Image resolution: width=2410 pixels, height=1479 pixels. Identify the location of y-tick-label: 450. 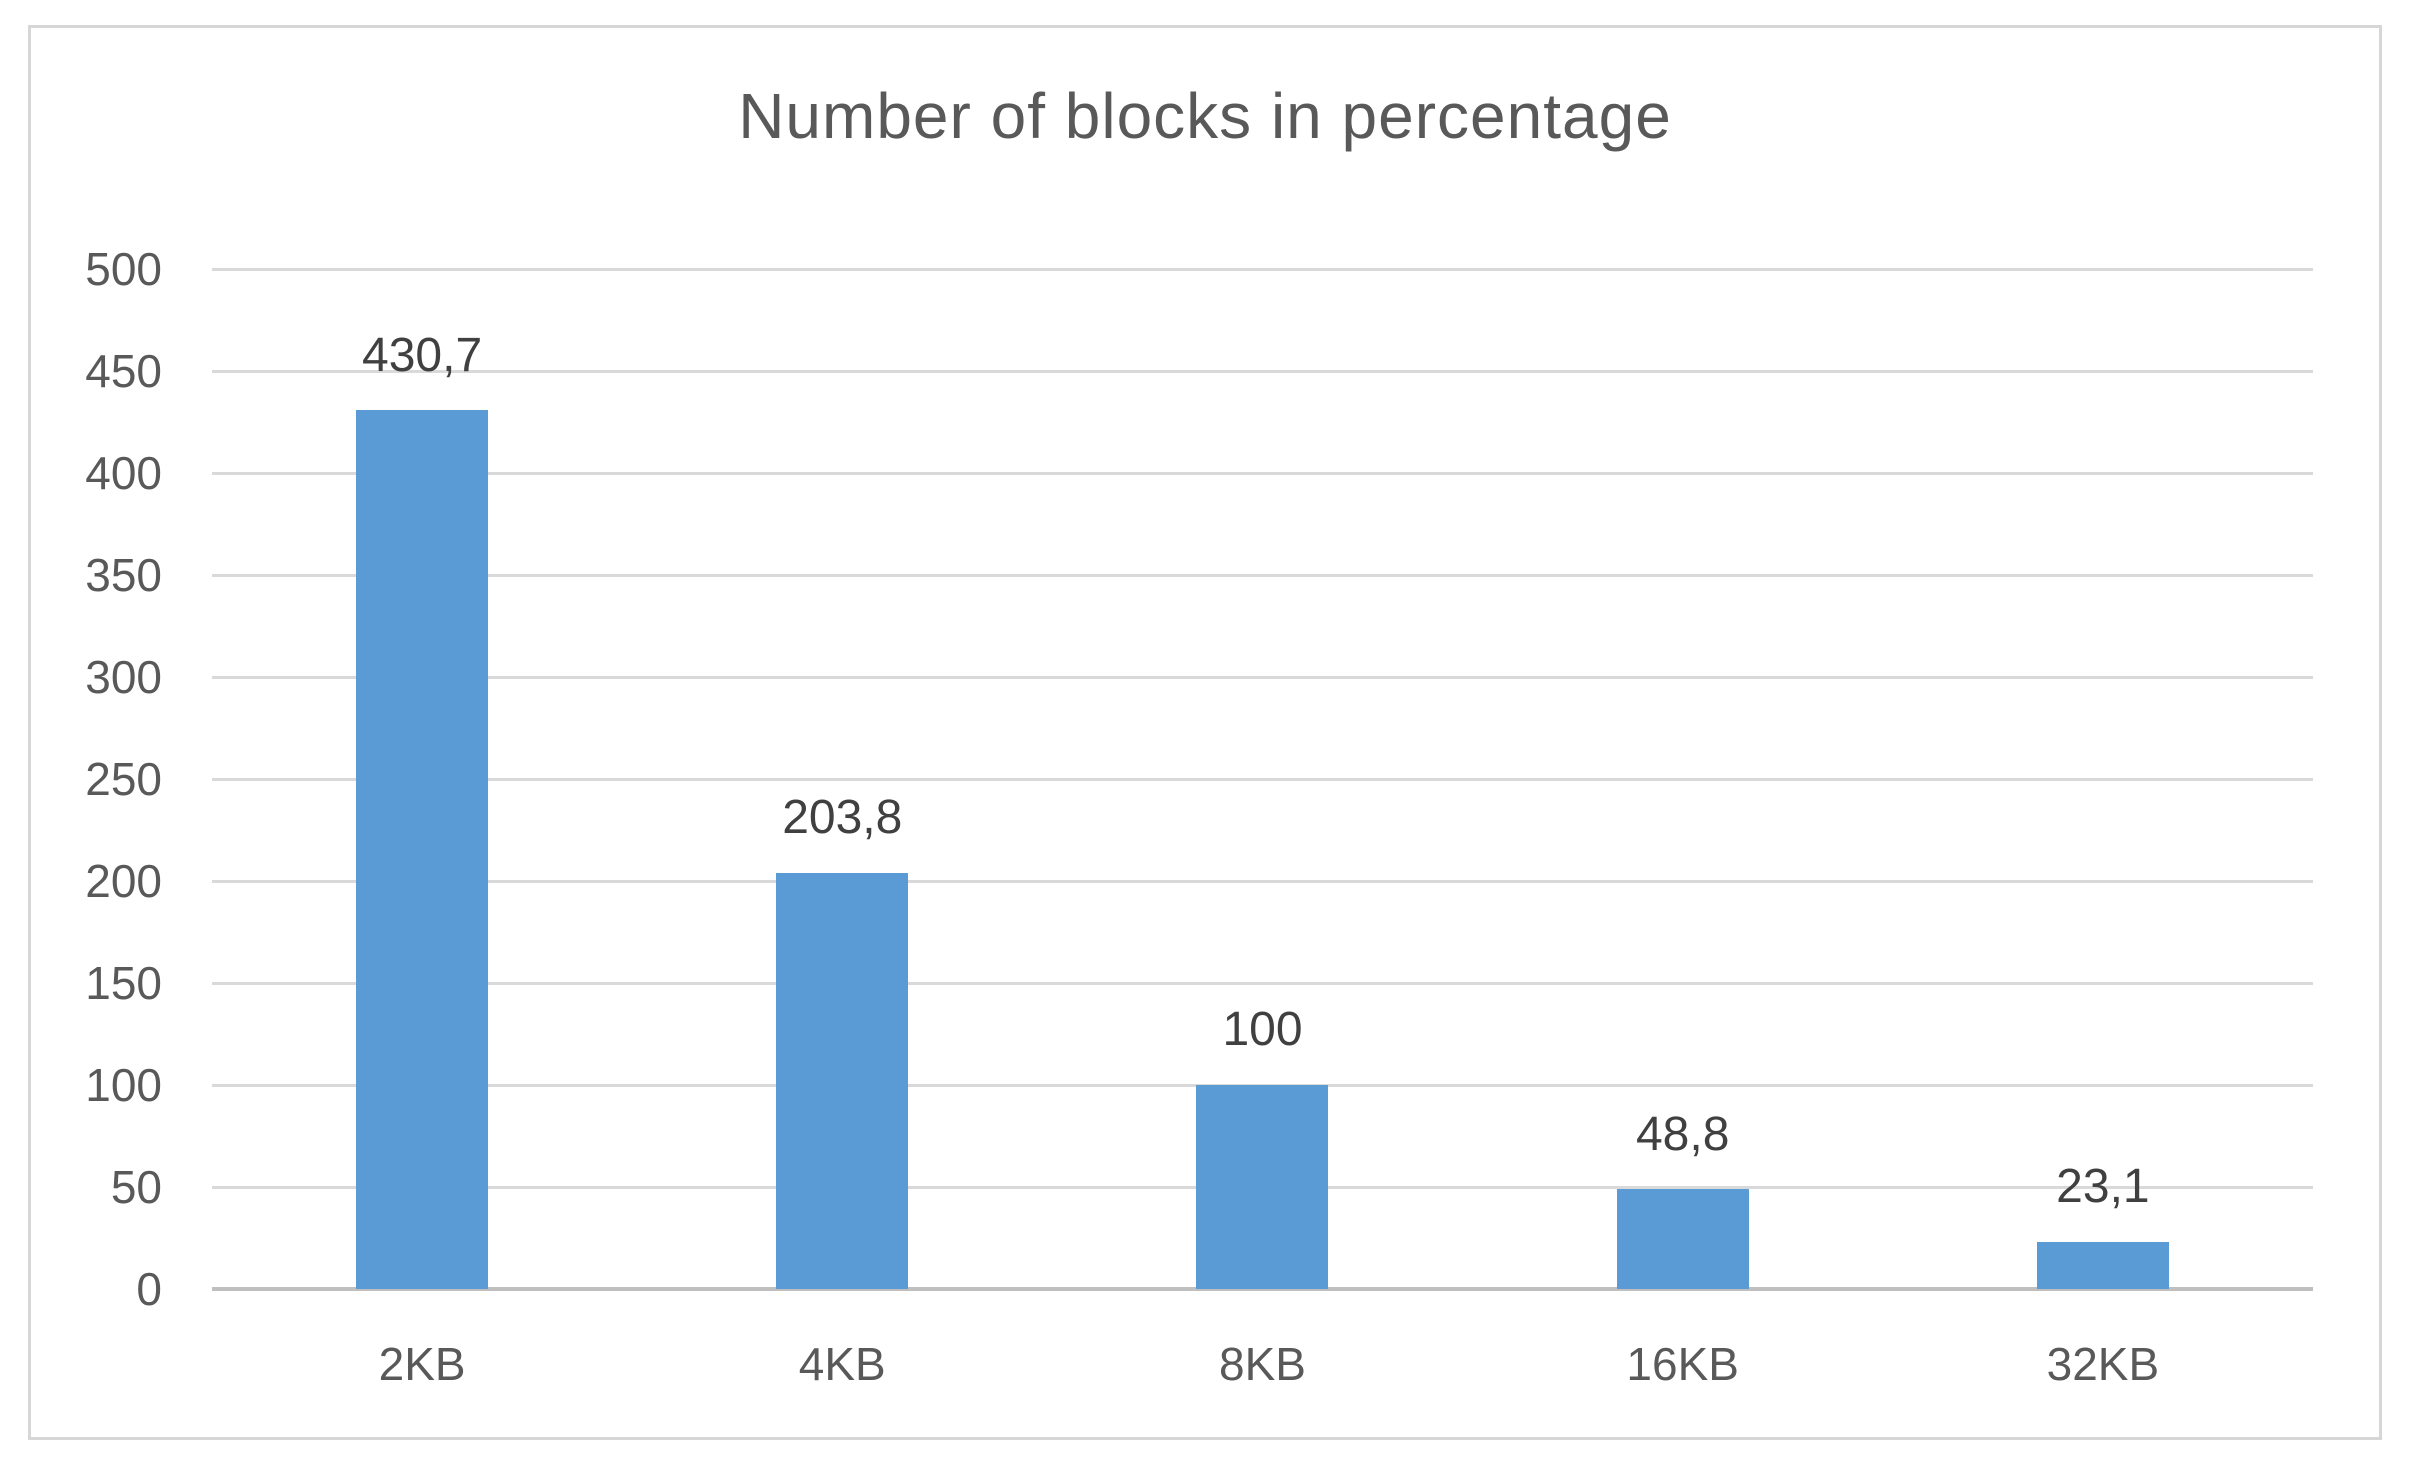
(123, 371).